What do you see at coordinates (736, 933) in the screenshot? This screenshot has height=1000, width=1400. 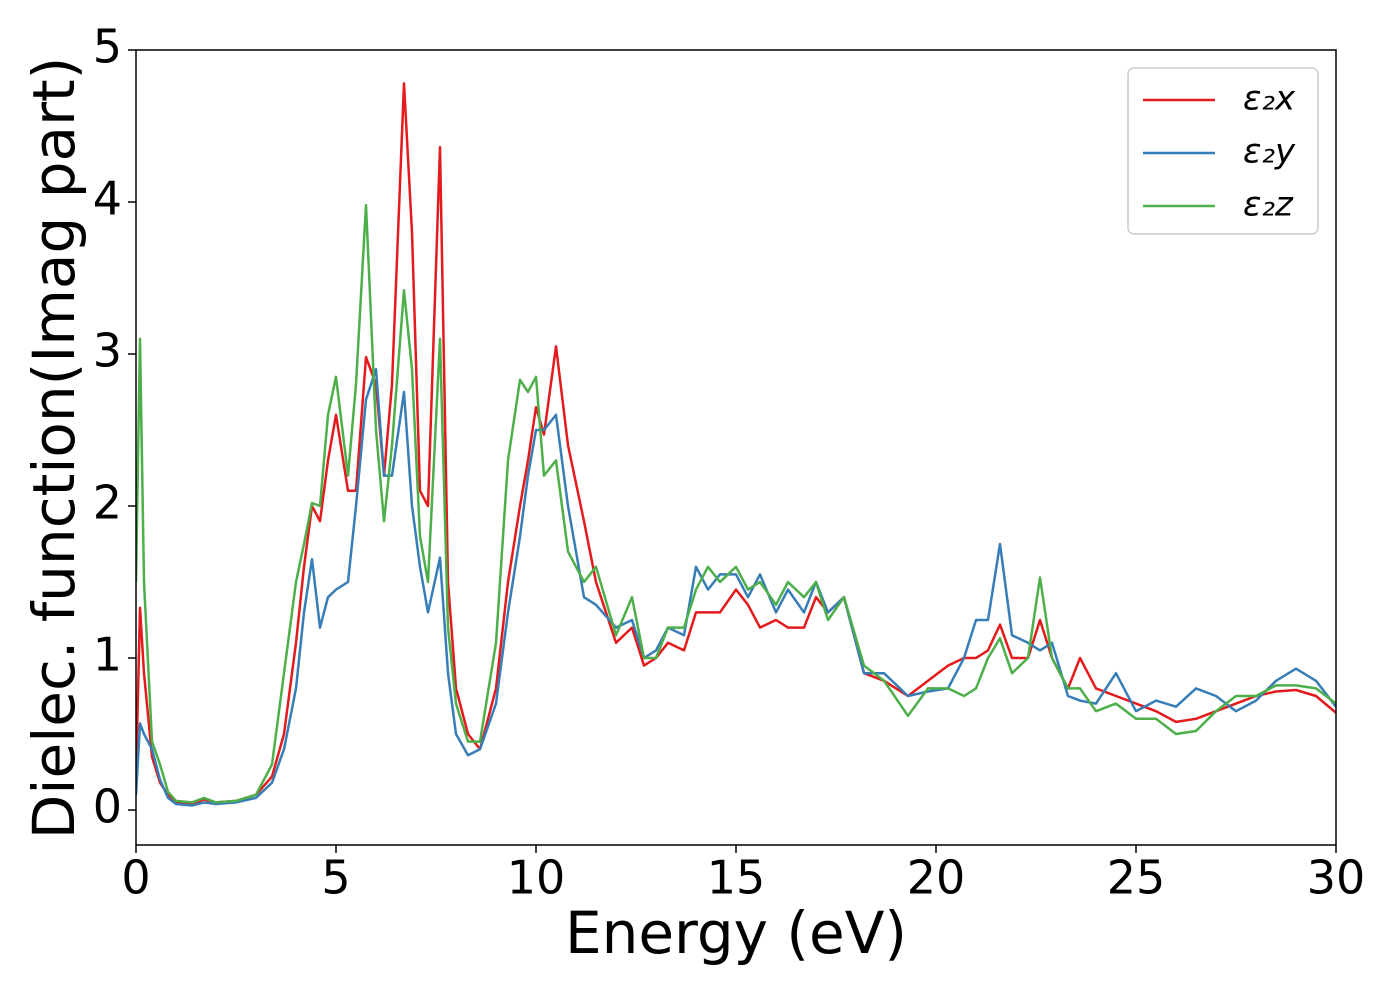 I see `x-axis-label: Energy (eV)` at bounding box center [736, 933].